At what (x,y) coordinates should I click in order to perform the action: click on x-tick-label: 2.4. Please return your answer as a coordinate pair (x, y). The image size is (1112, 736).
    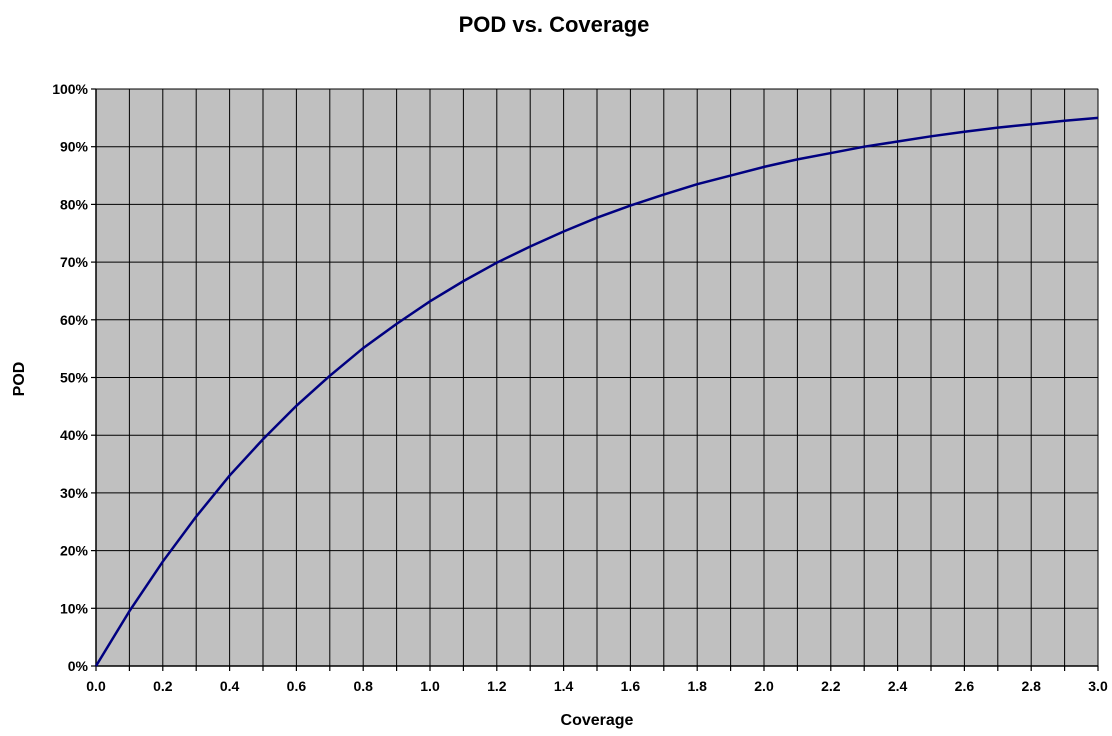
    Looking at the image, I should click on (898, 686).